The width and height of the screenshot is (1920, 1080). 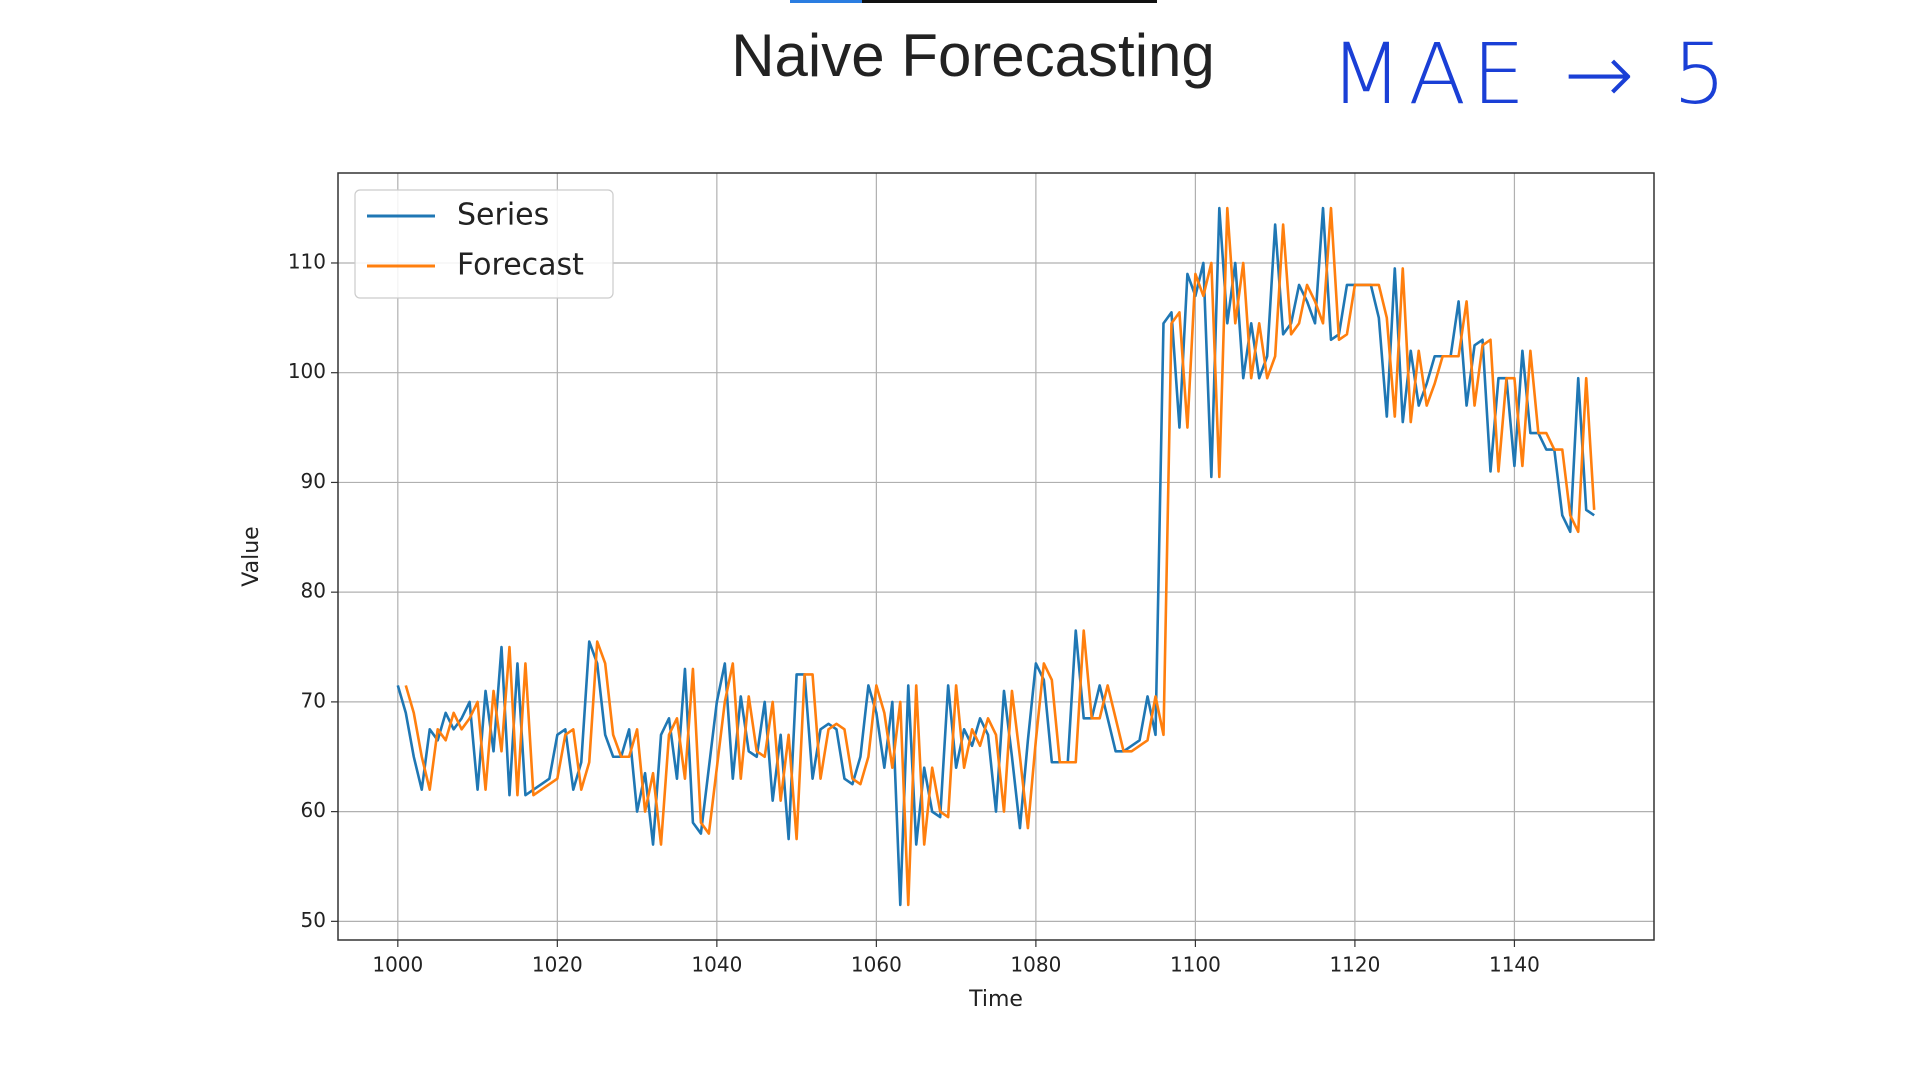 What do you see at coordinates (503, 215) in the screenshot?
I see `legend-label: Series` at bounding box center [503, 215].